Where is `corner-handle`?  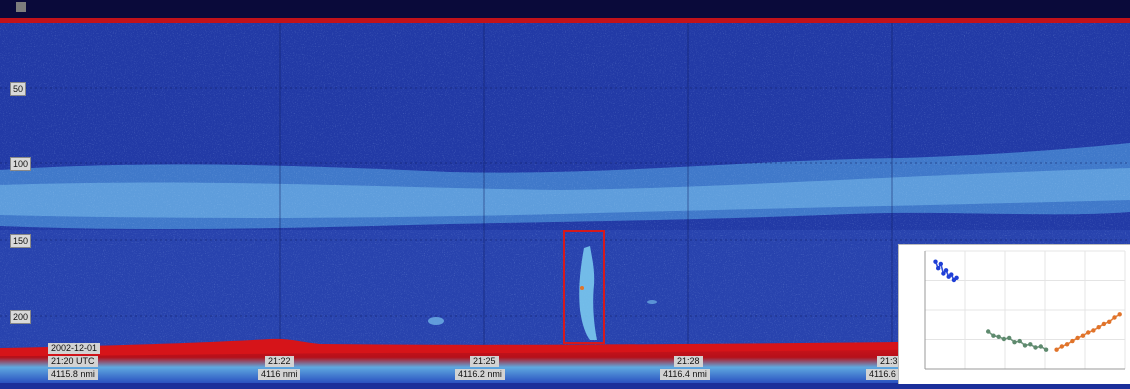
corner-handle is located at coordinates (21, 7).